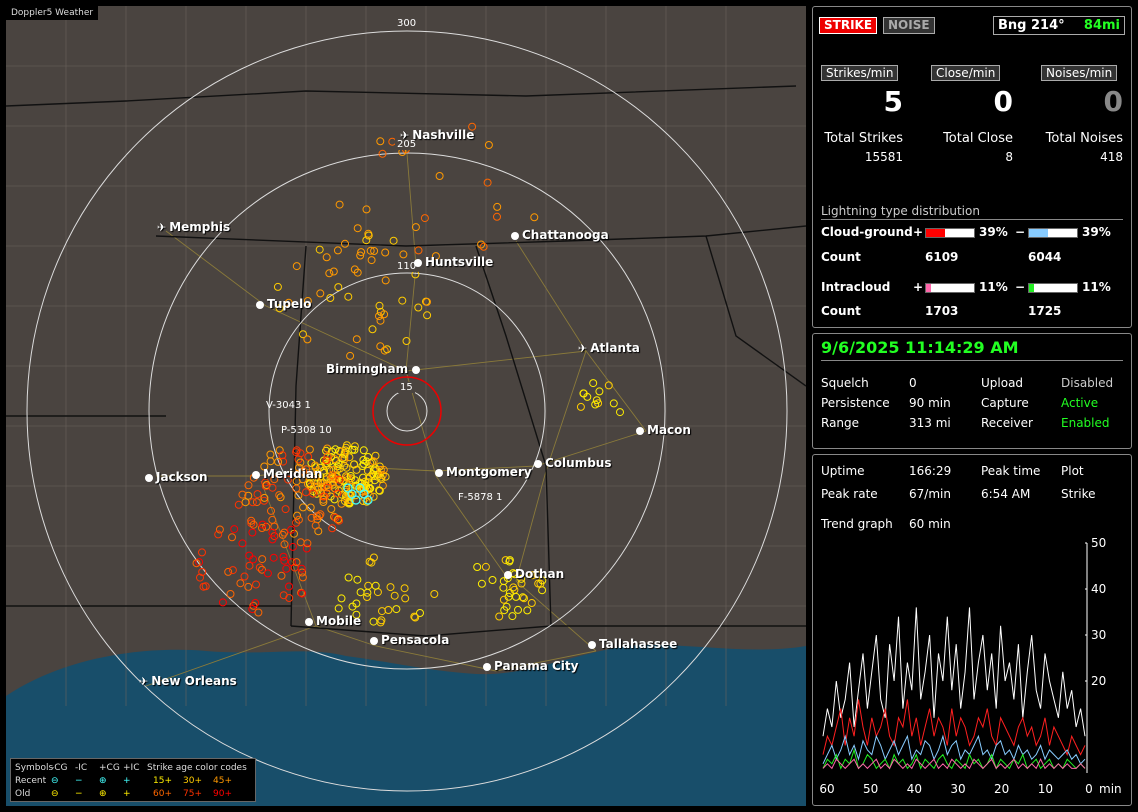 This screenshot has height=812, width=1138. I want to click on trend-graph: 50 40 30 20 60 50 40 30 20 10 0 min, so click(970, 666).